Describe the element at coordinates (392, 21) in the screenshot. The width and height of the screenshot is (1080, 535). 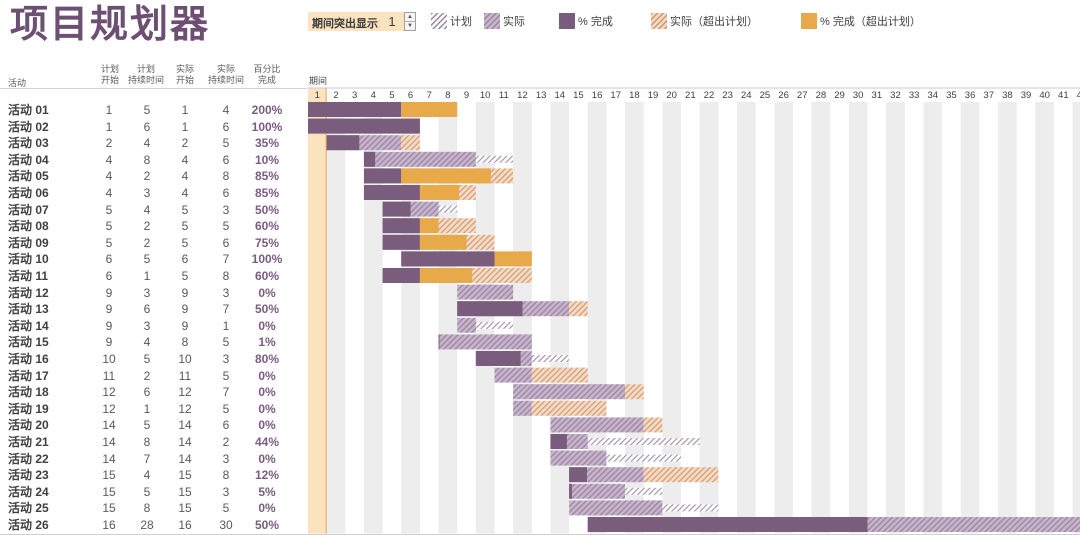
I see `period-highlight-input: 1` at that location.